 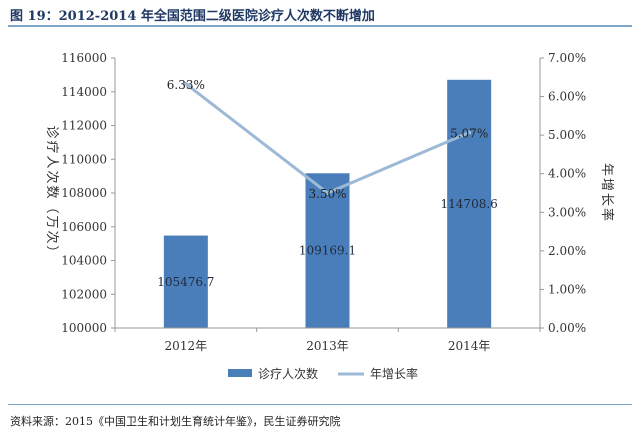 I want to click on figure-title: 图 19：2012-2014 年全国范围二级医院诊疗人次数不断增加, so click(x=192, y=16).